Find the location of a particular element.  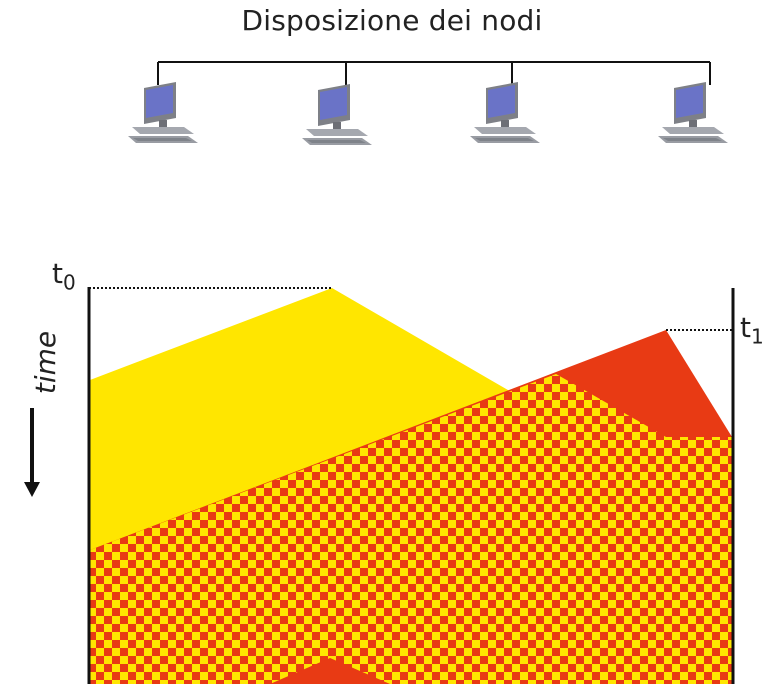

arrow-down-icon is located at coordinates (32, 489).